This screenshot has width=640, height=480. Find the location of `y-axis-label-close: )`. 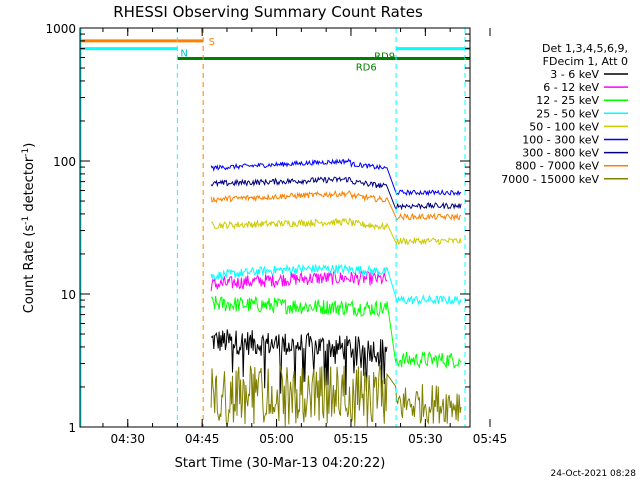

y-axis-label-close: ) is located at coordinates (29, 145).